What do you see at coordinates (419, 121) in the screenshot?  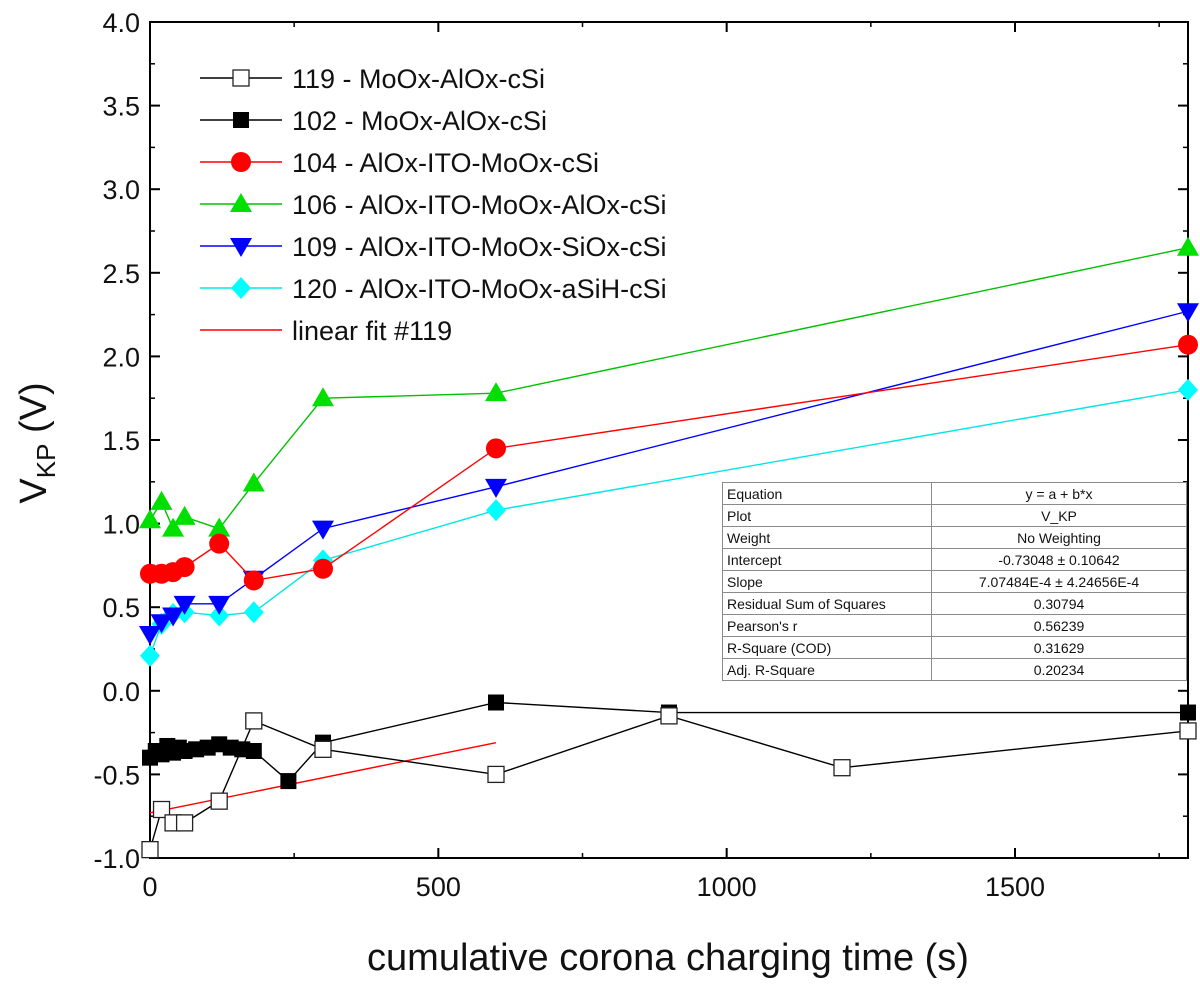 I see `legend-label: 102 - MoOx-AlOx-cSi` at bounding box center [419, 121].